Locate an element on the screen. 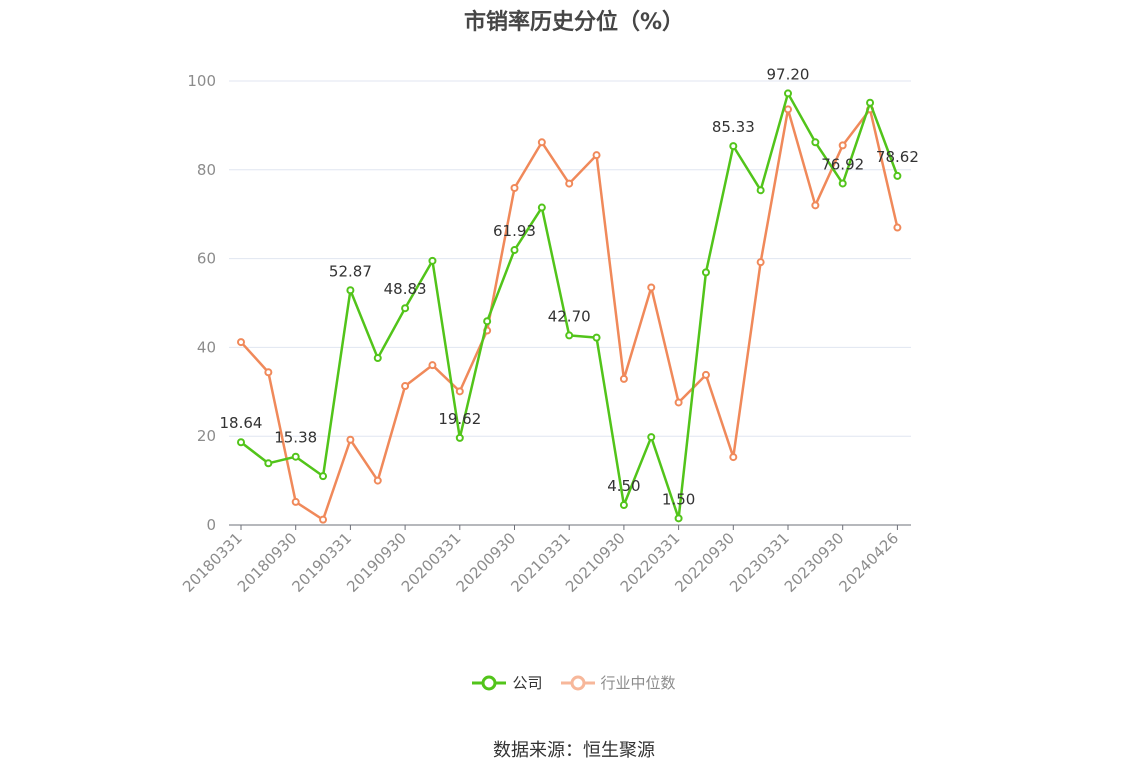  y-tick-label: 80 is located at coordinates (206, 170).